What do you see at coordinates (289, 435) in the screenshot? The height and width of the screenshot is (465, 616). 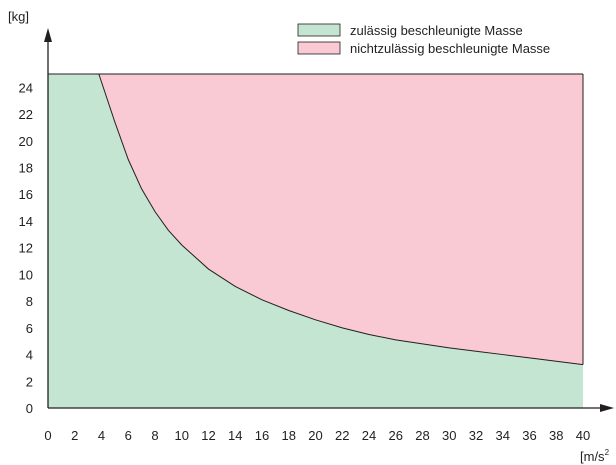 I see `x-tick-label: 18` at bounding box center [289, 435].